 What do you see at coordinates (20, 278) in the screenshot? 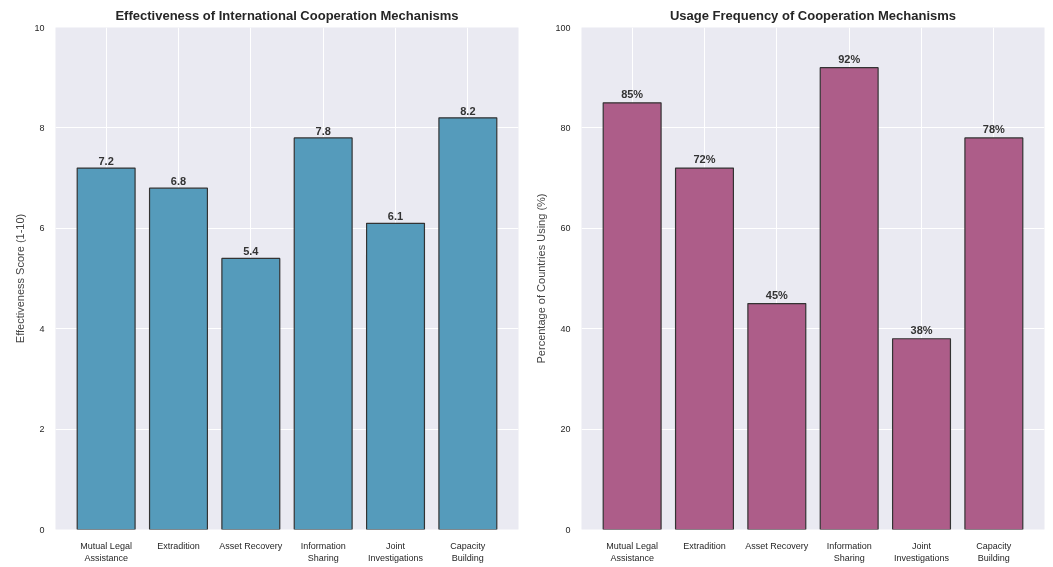
I see `y-axis-title: Effectiveness Score (1-10)` at bounding box center [20, 278].